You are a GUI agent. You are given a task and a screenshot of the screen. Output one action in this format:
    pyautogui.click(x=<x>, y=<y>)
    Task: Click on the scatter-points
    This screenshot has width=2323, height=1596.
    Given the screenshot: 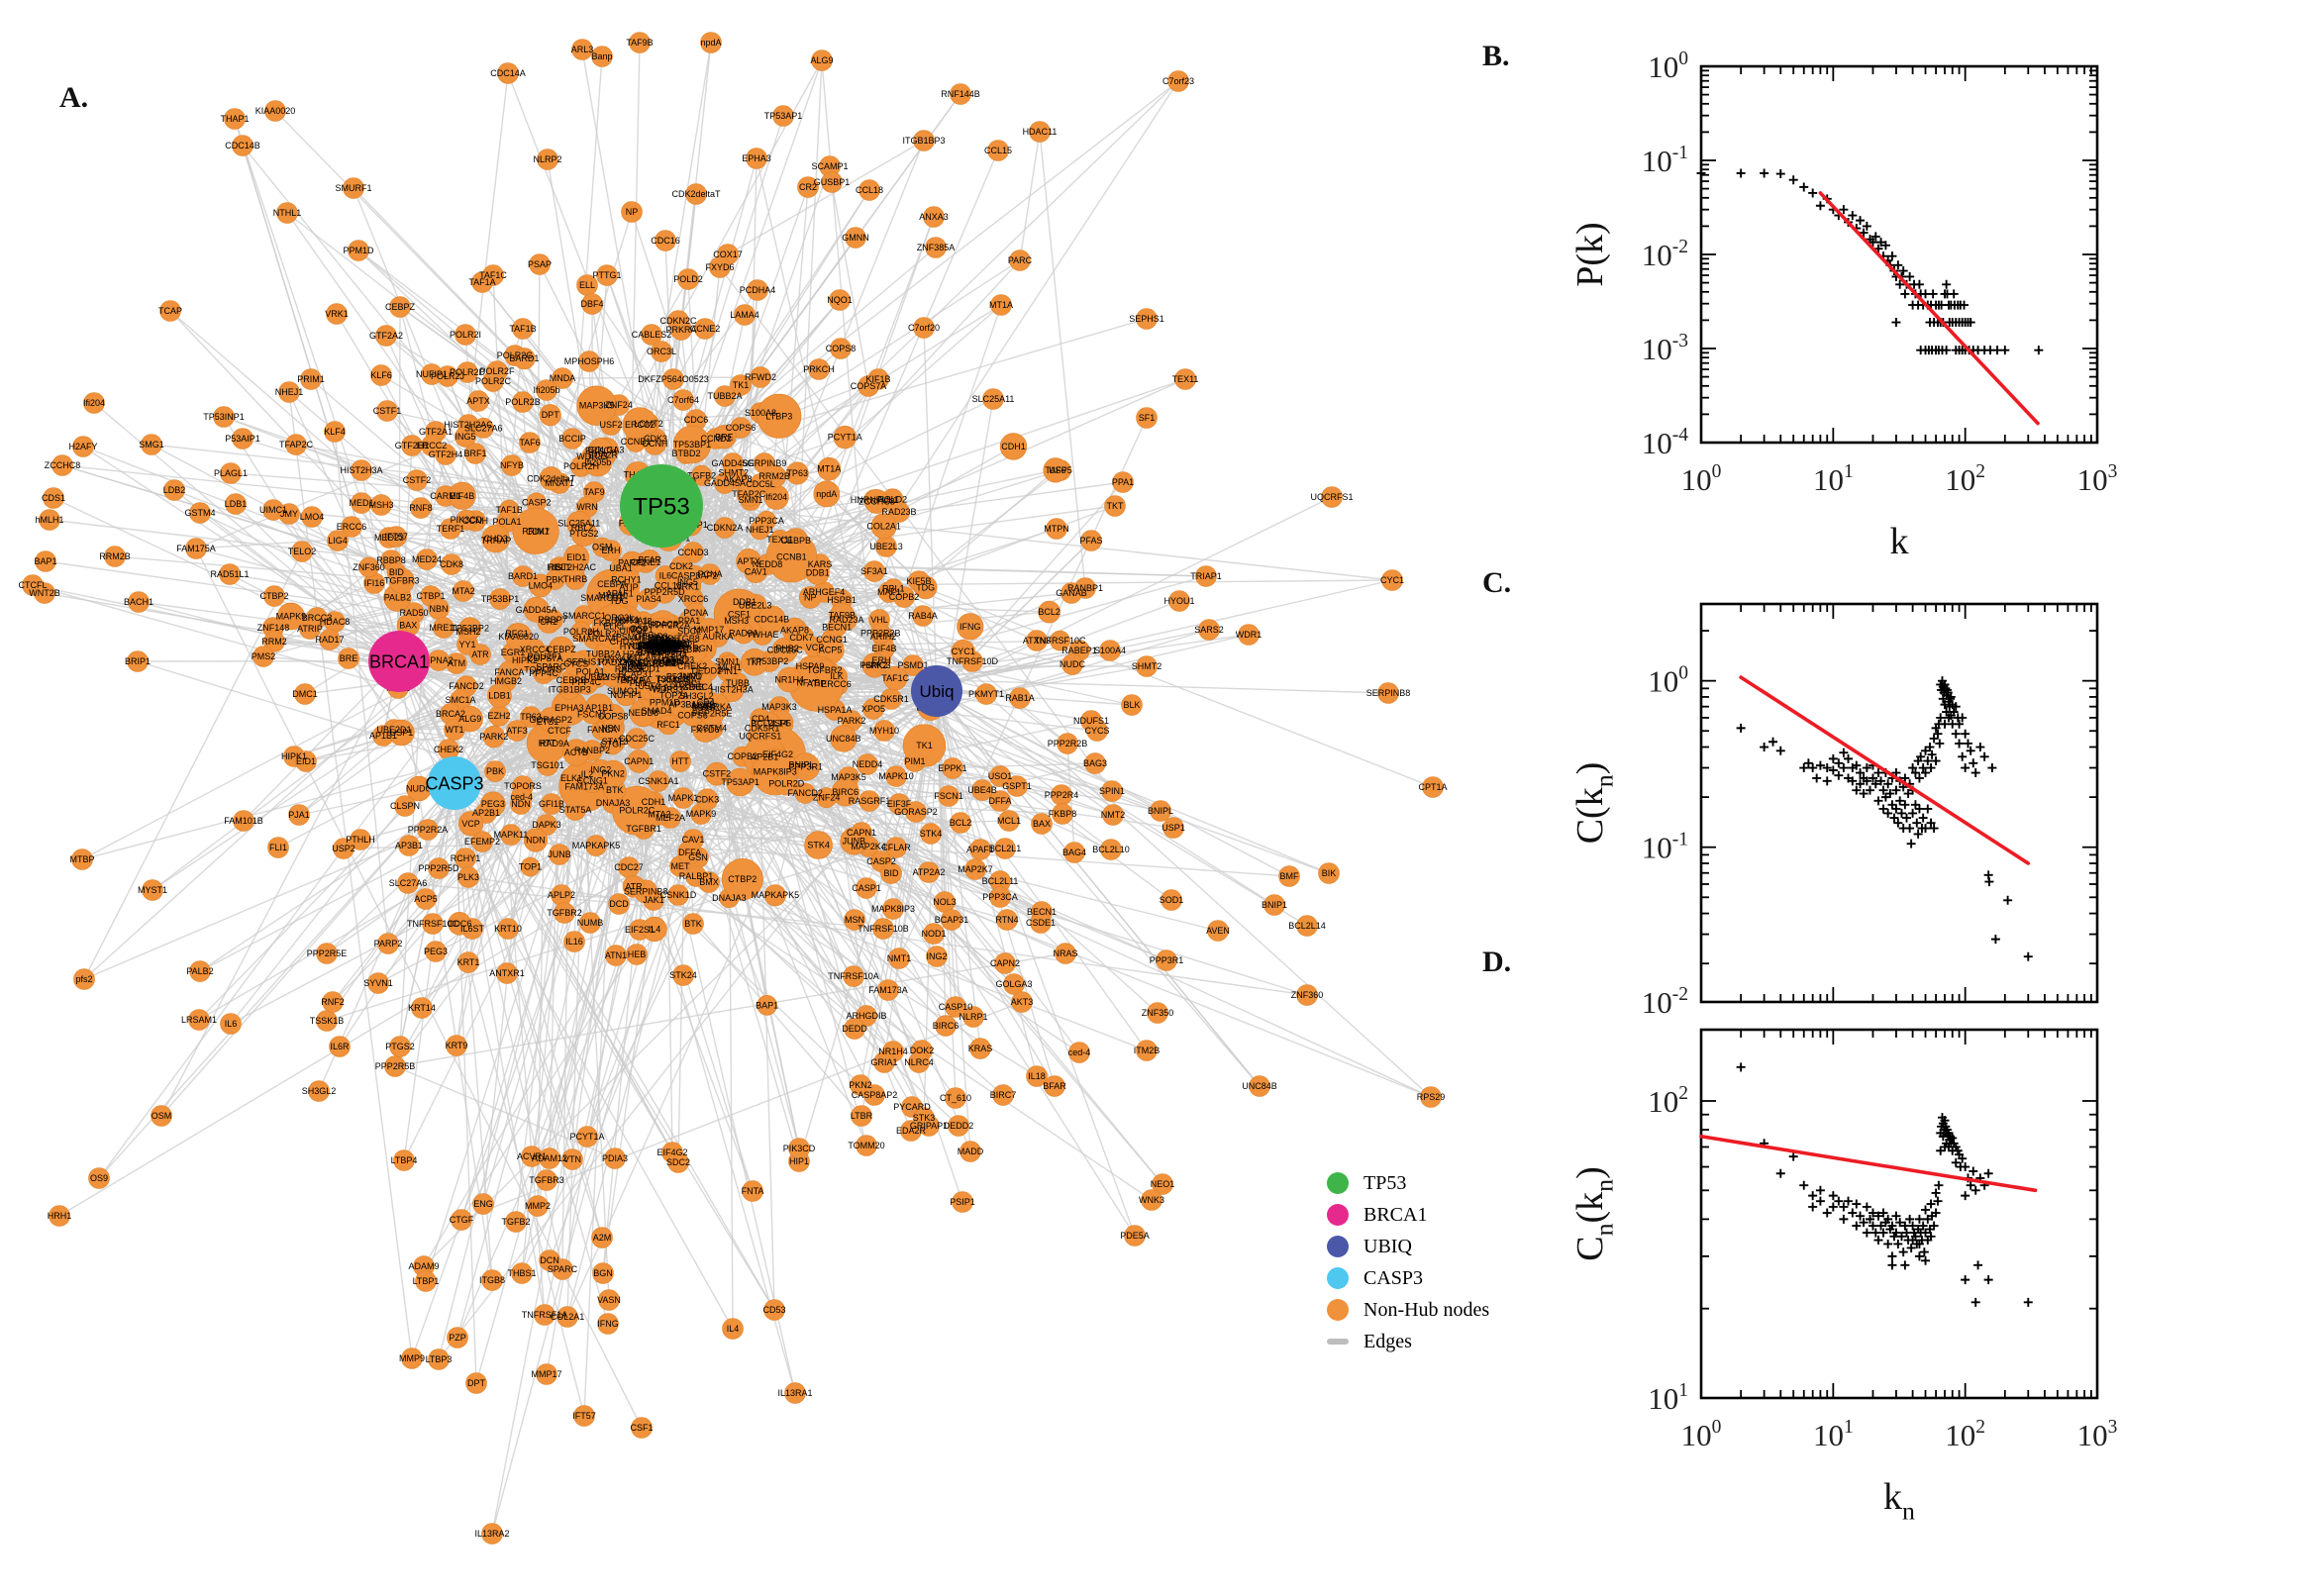 What is the action you would take?
    pyautogui.click(x=1870, y=261)
    